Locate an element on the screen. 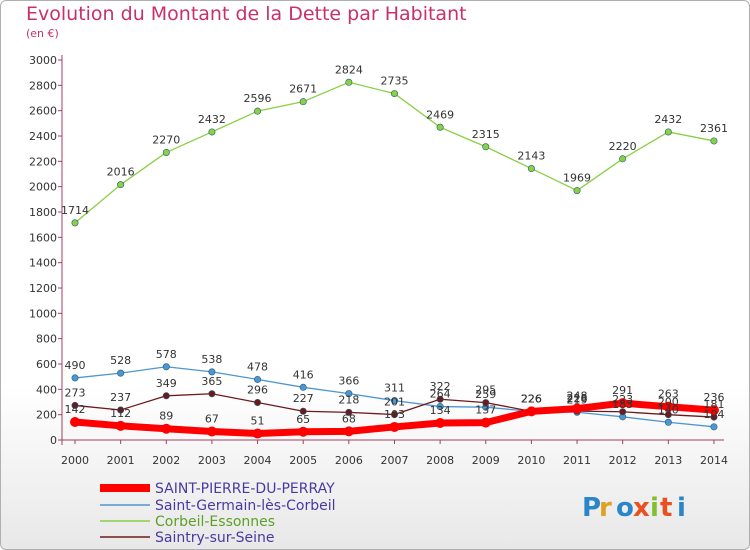  data-label: 578 is located at coordinates (166, 354).